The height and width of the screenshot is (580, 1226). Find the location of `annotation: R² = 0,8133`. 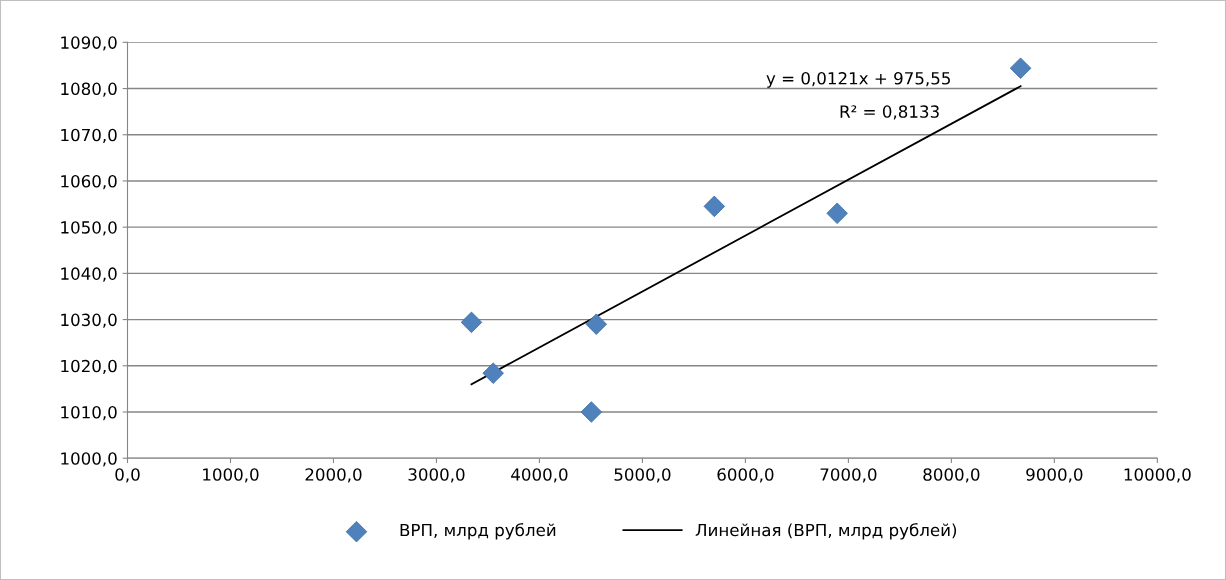

annotation: R² = 0,8133 is located at coordinates (889, 112).